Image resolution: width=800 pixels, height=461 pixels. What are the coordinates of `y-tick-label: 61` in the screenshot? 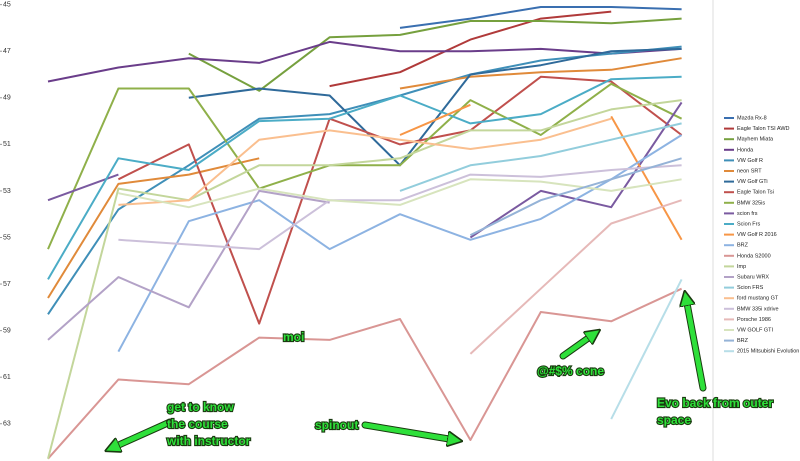 It's located at (7, 377).